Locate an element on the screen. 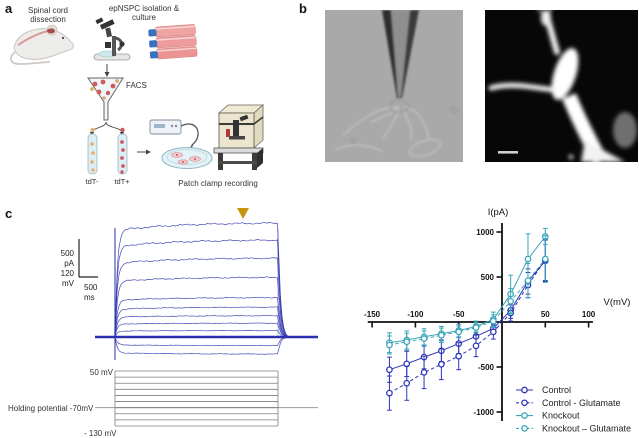 Image resolution: width=639 pixels, height=438 pixels. panel-a-label: a is located at coordinates (9, 8).